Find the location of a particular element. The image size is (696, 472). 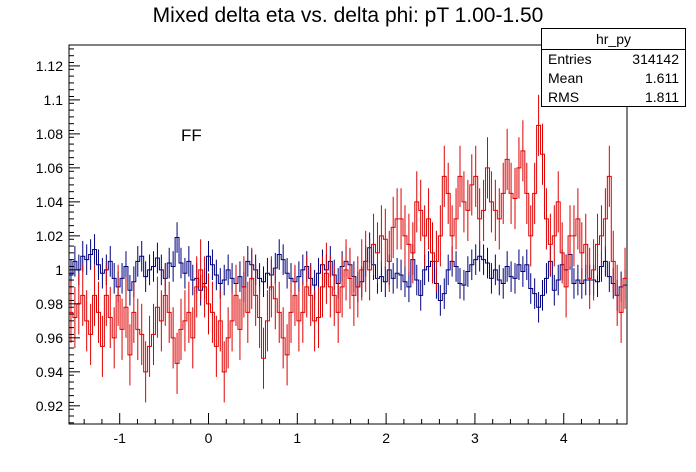

y-tick-label: 1.08 is located at coordinates (49, 134).